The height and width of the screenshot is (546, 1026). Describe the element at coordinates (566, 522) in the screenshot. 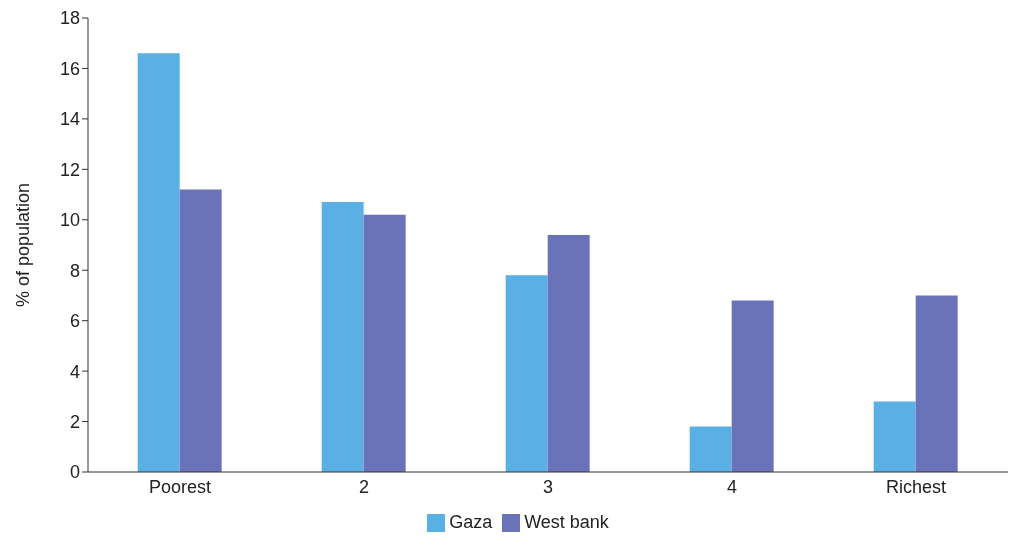

I see `legend-label: West bank` at that location.